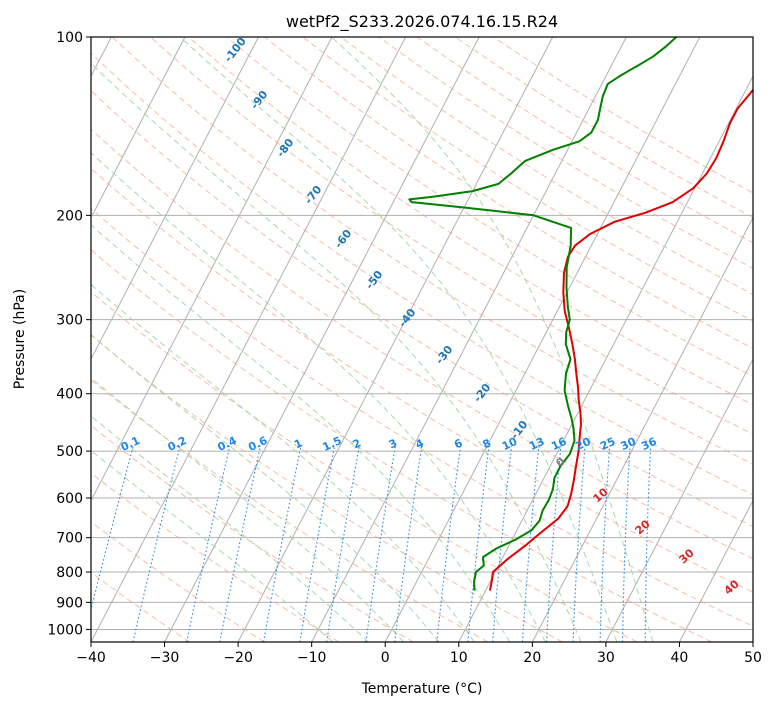 This screenshot has height=708, width=775. Describe the element at coordinates (238, 658) in the screenshot. I see `x-tick-label: −20` at that location.